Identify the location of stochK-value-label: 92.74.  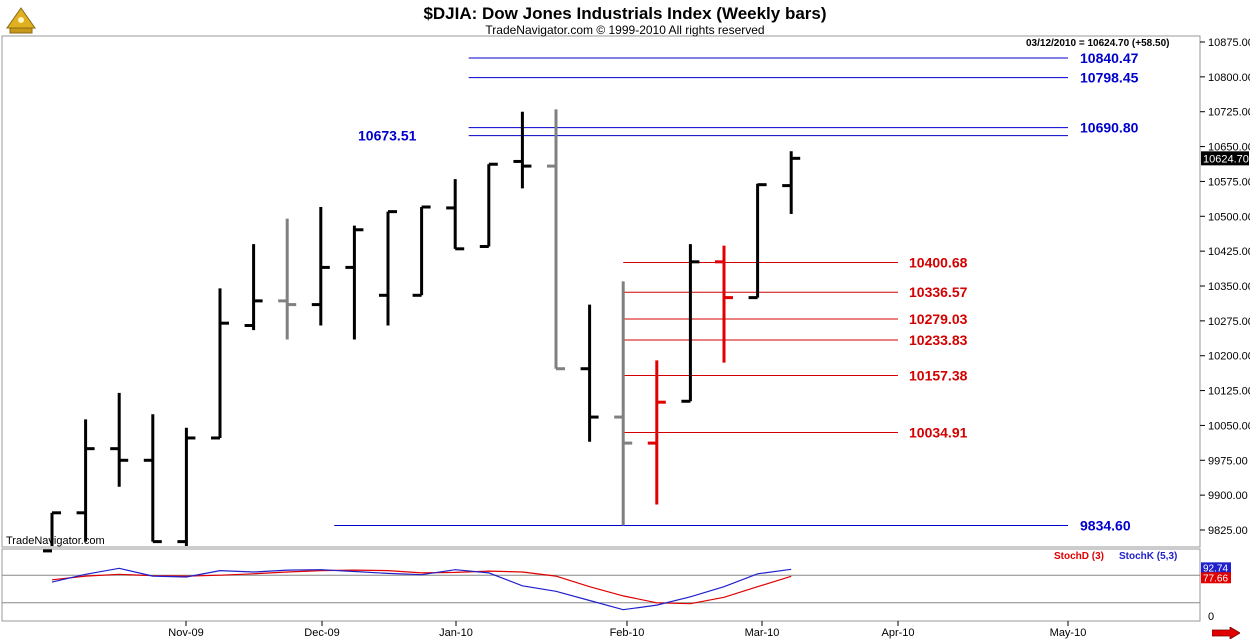
(1215, 568).